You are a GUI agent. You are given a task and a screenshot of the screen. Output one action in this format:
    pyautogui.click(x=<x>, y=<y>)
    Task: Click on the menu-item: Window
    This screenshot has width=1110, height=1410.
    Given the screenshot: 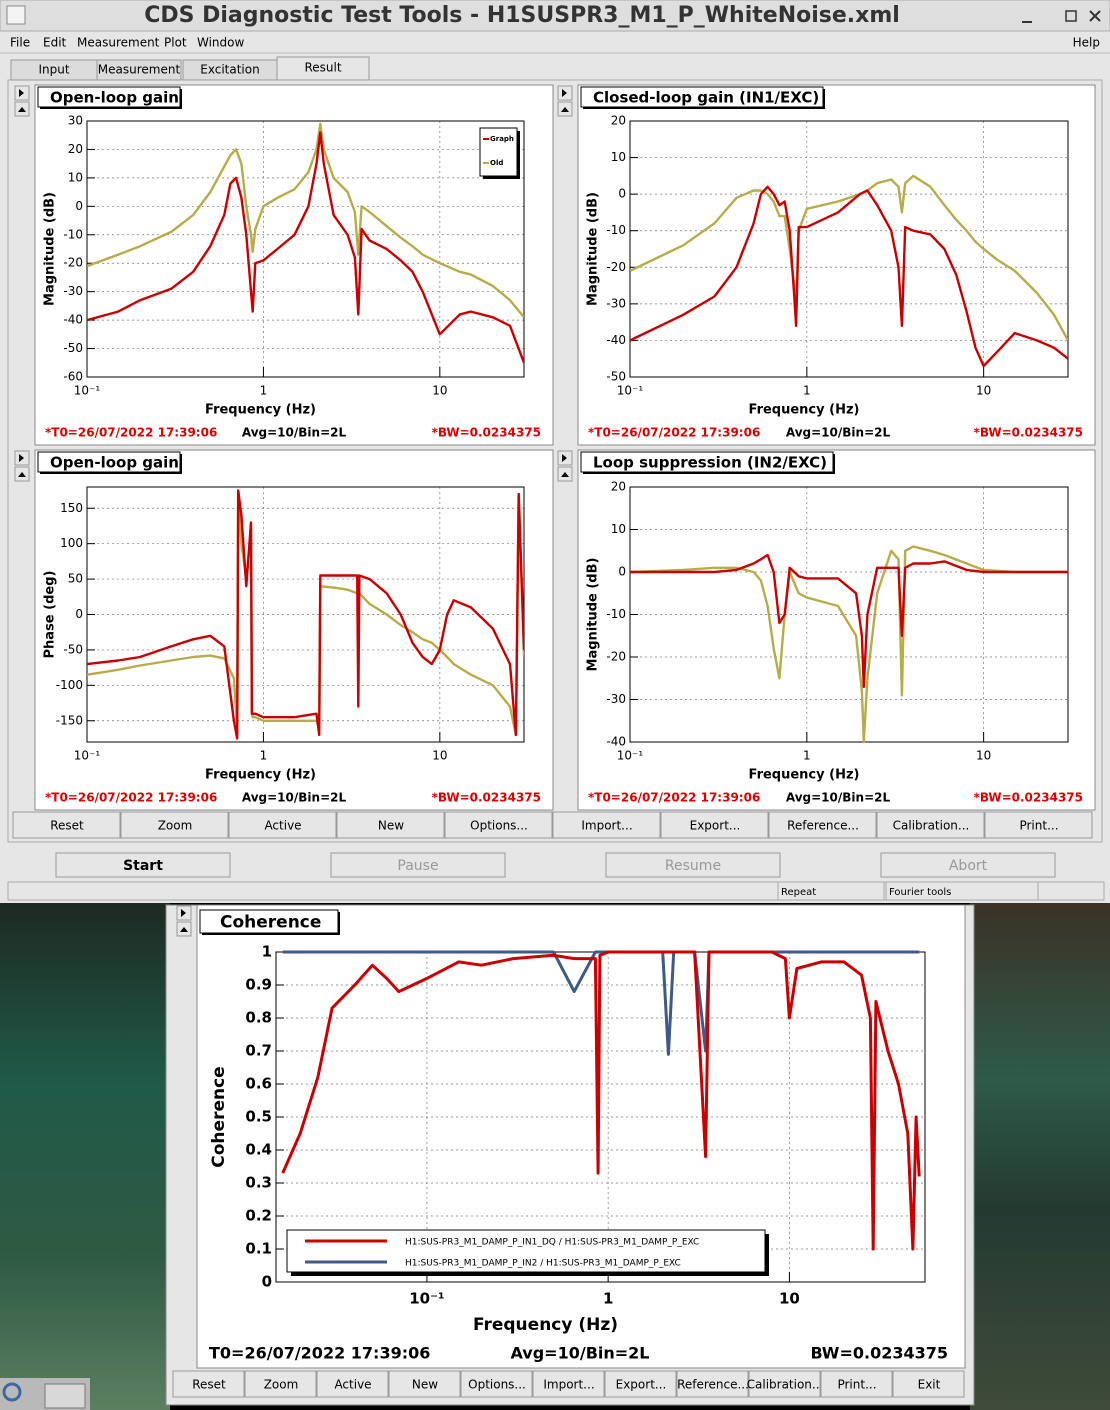 What is the action you would take?
    pyautogui.click(x=221, y=43)
    